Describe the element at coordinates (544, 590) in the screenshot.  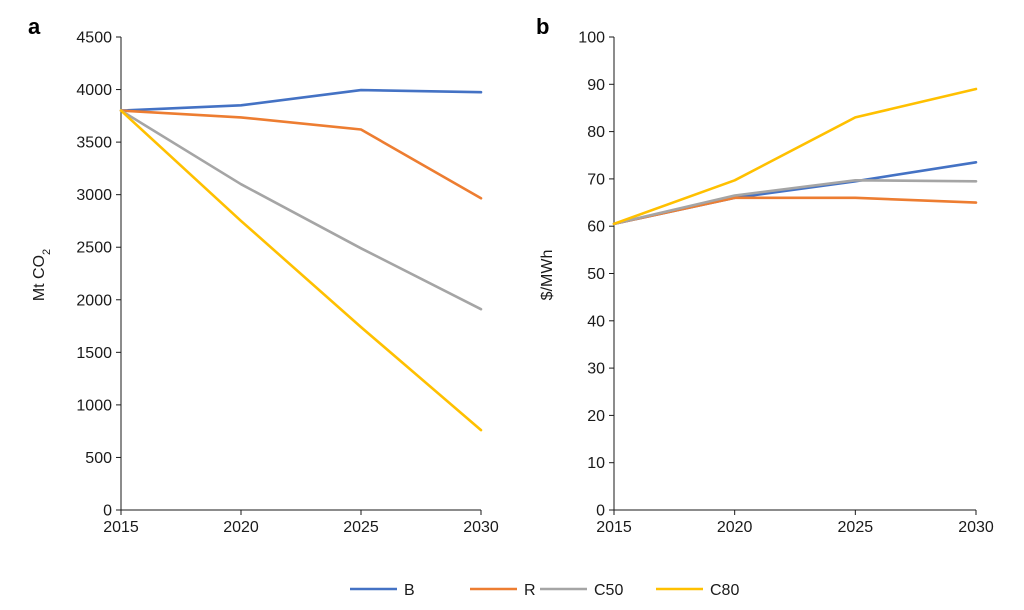
I see `legend: B R C50 C80` at that location.